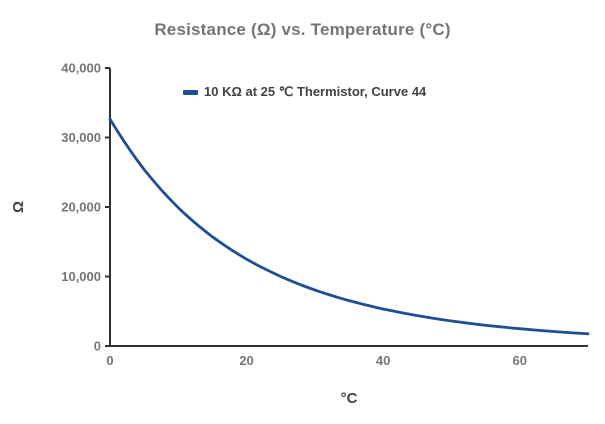 Image resolution: width=605 pixels, height=424 pixels. What do you see at coordinates (383, 360) in the screenshot?
I see `x-tick-label: 40` at bounding box center [383, 360].